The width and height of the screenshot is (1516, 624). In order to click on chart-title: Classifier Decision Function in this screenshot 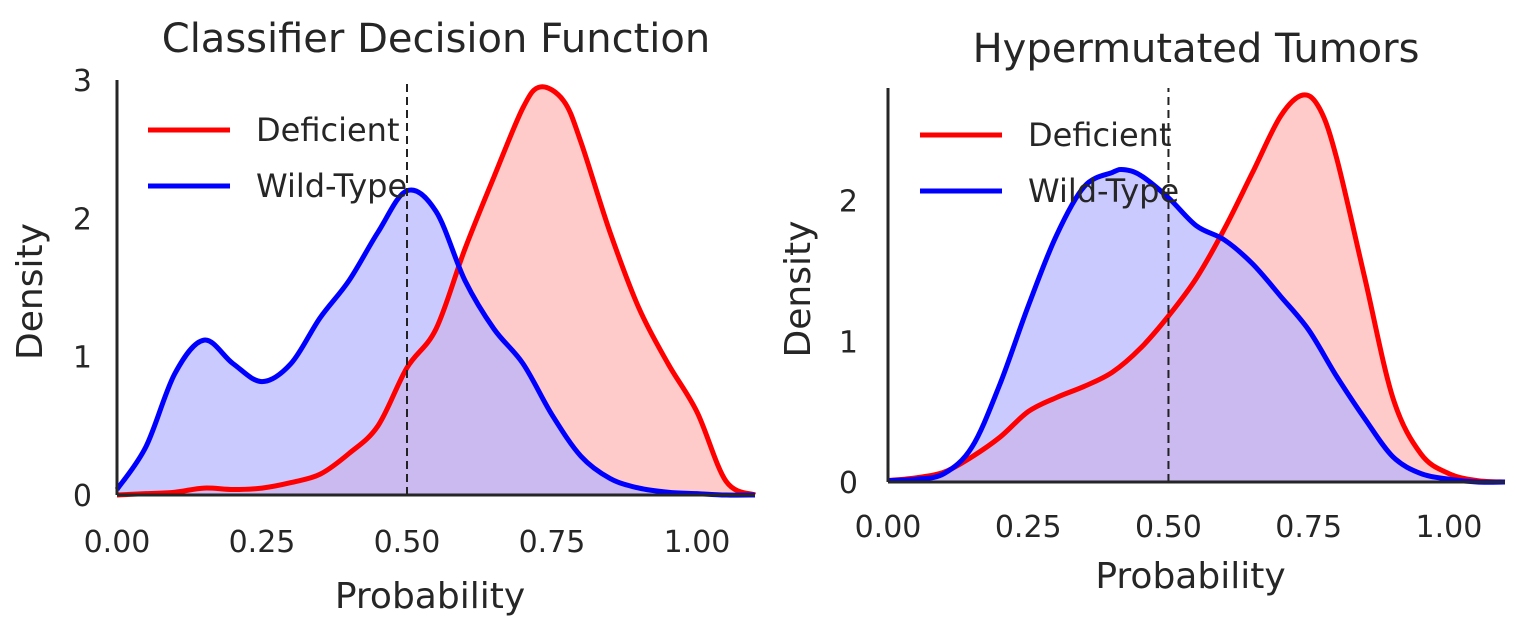, I will do `click(436, 39)`.